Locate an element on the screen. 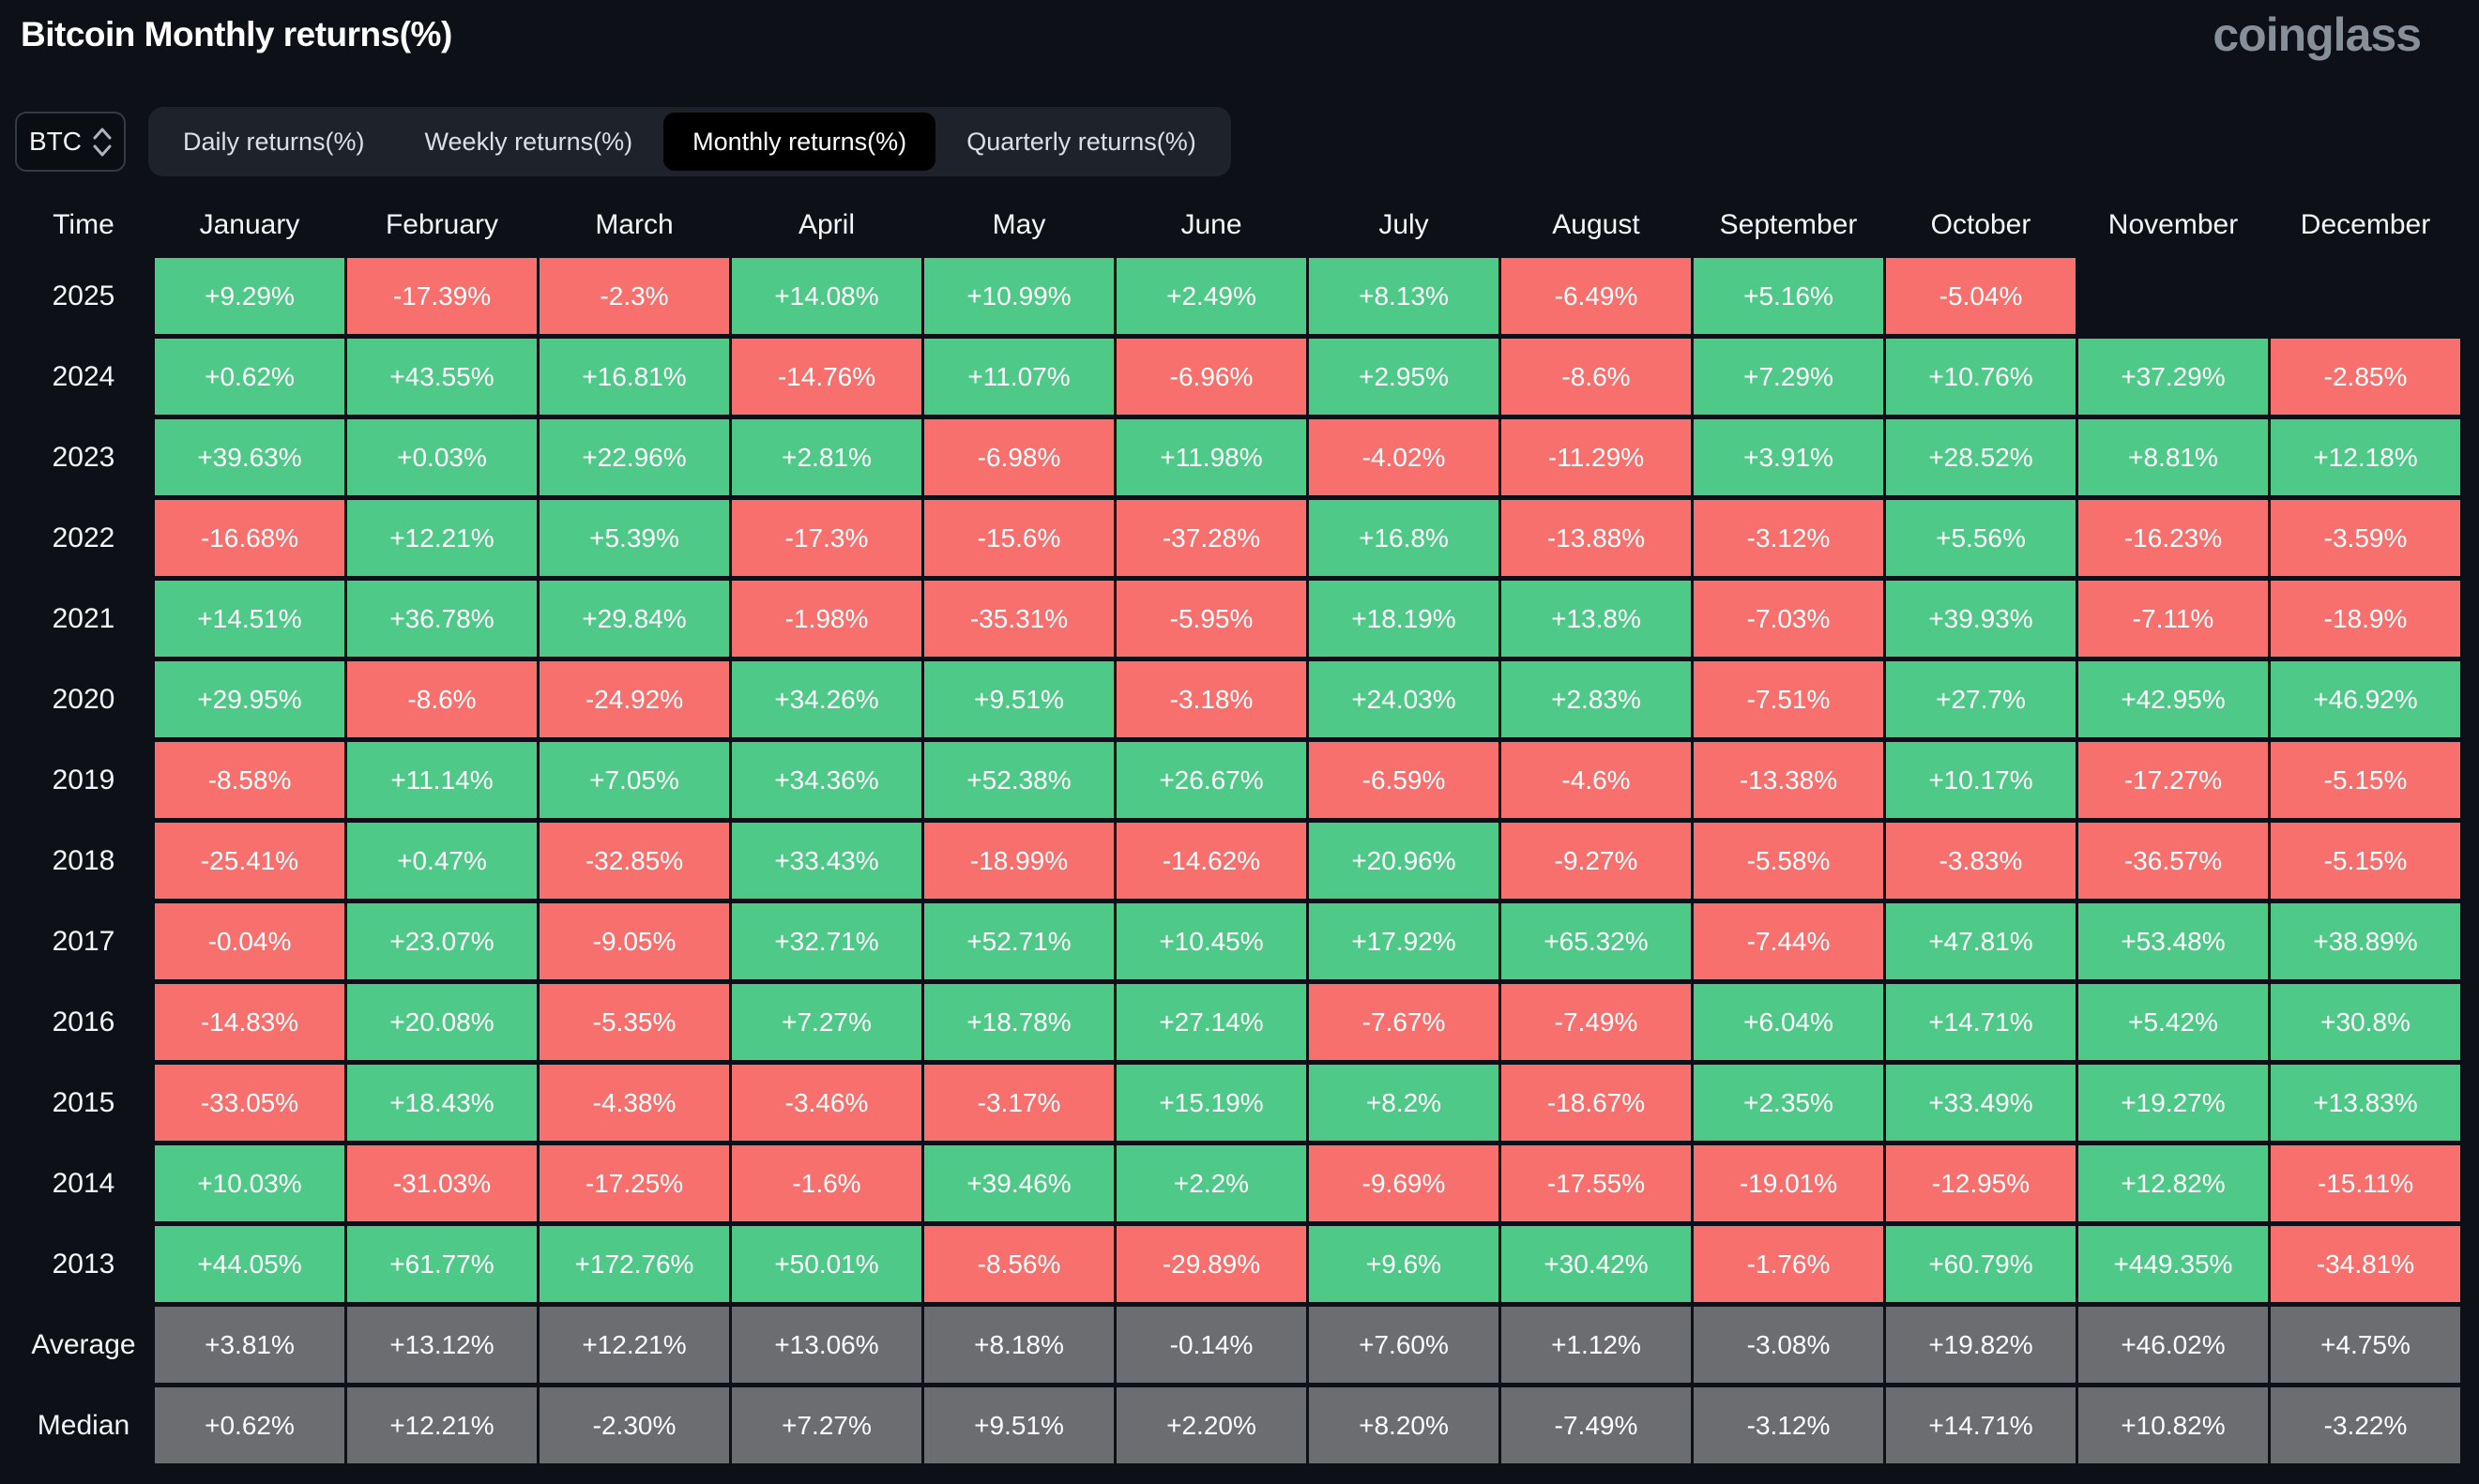 Image resolution: width=2479 pixels, height=1484 pixels. return-cell: +11.07% is located at coordinates (1019, 377).